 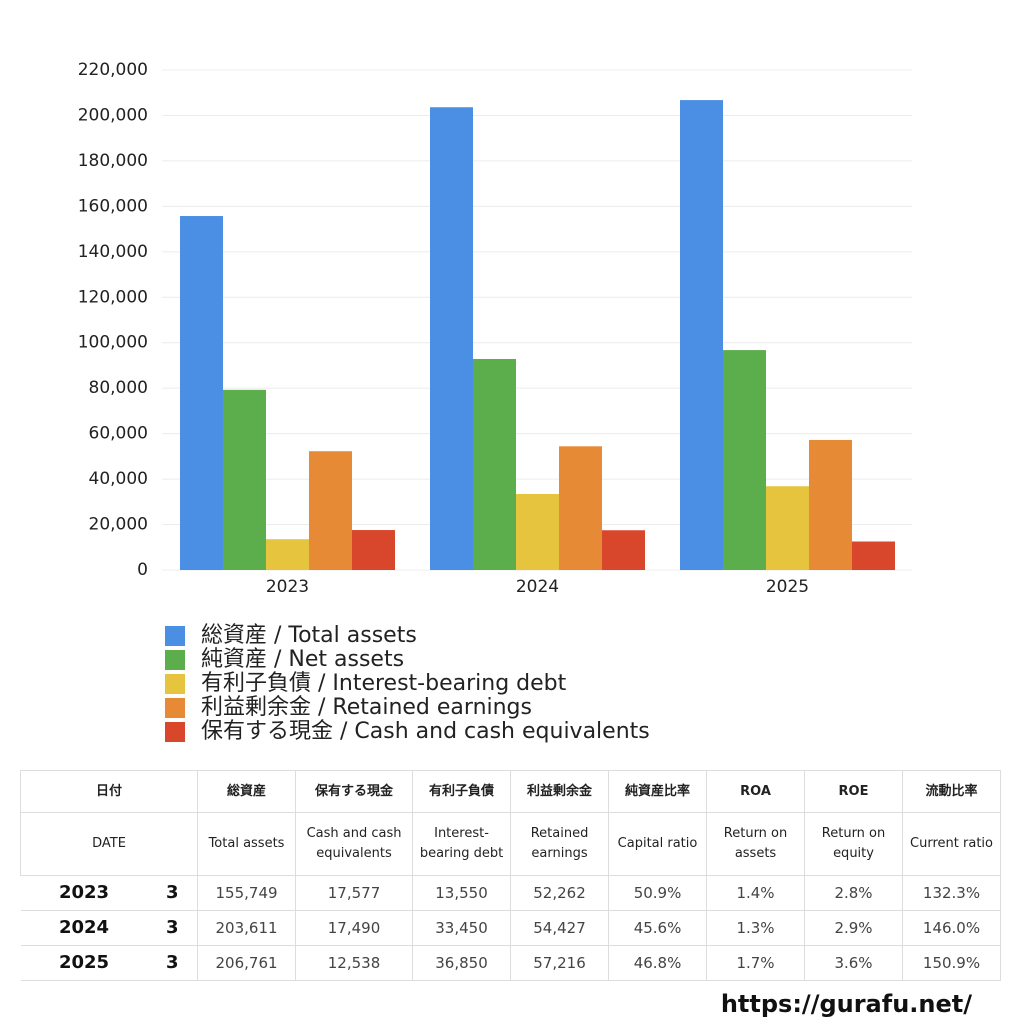 What do you see at coordinates (854, 963) in the screenshot?
I see `table-cell: 3.6%` at bounding box center [854, 963].